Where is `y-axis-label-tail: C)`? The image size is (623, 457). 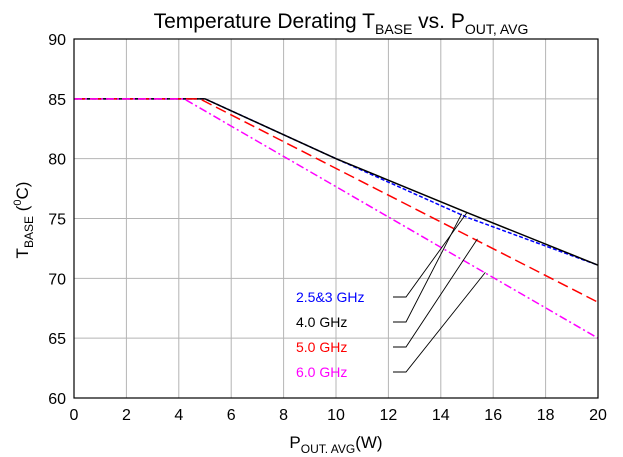 y-axis-label-tail: C) is located at coordinates (22, 191).